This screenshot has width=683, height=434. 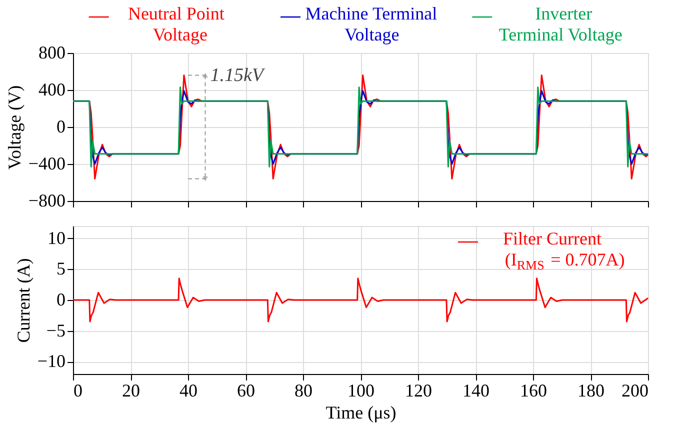 I want to click on x-tick-label: 140, so click(x=476, y=390).